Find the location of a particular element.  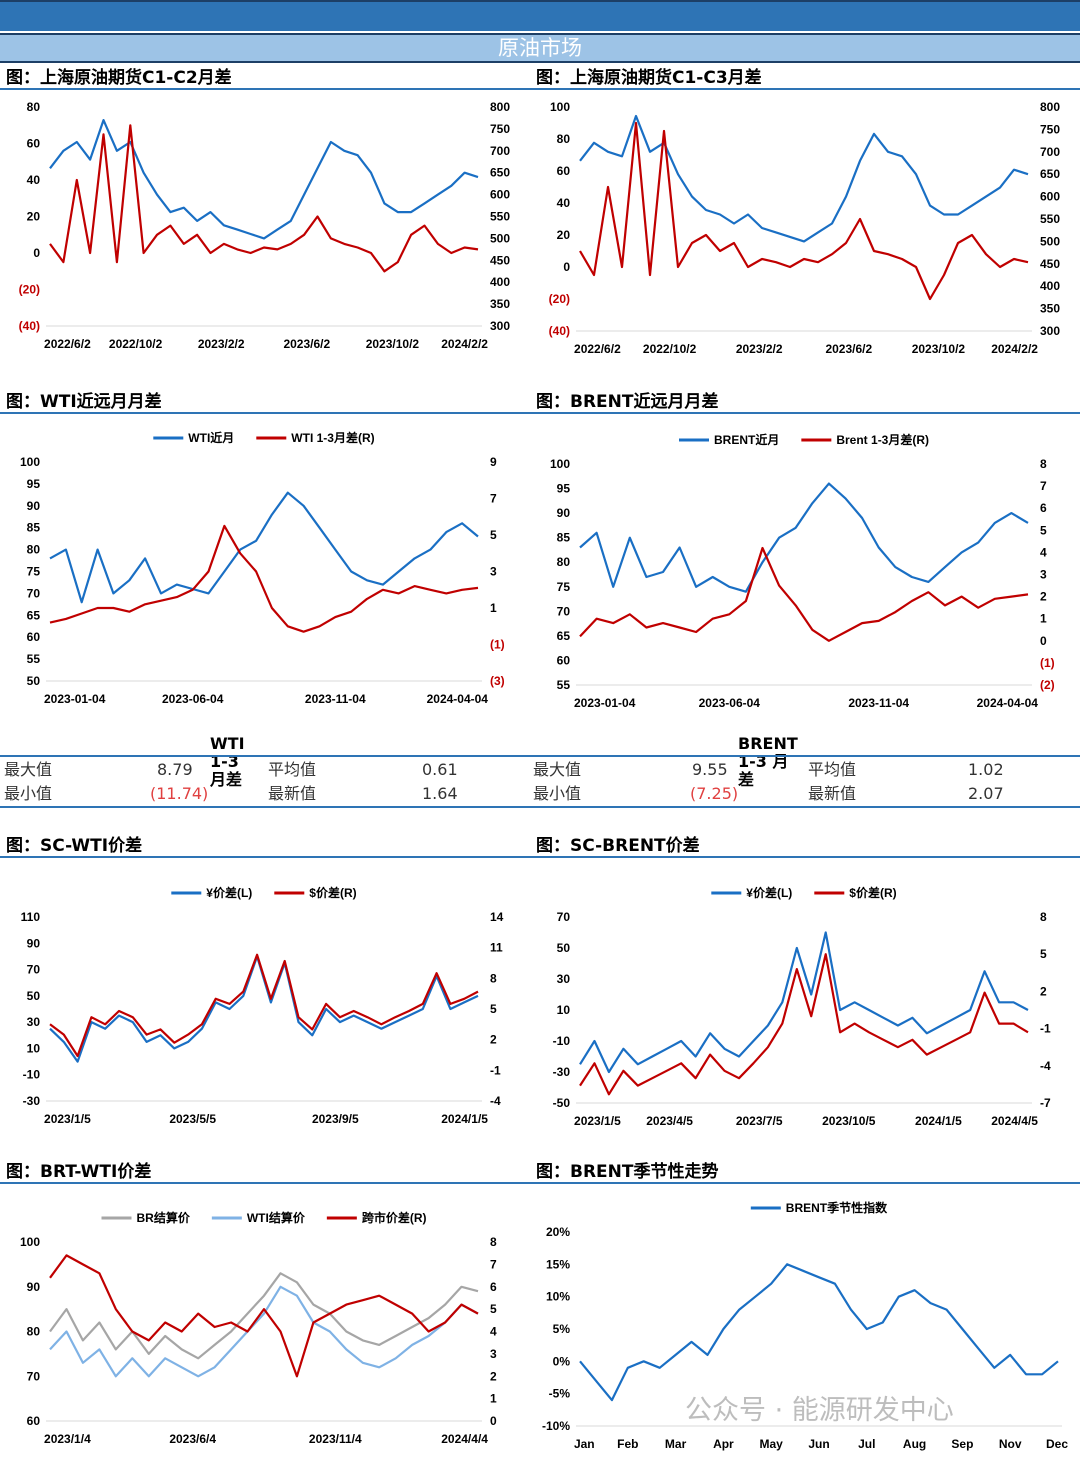

right-axis-tick: 550 is located at coordinates (1050, 219).